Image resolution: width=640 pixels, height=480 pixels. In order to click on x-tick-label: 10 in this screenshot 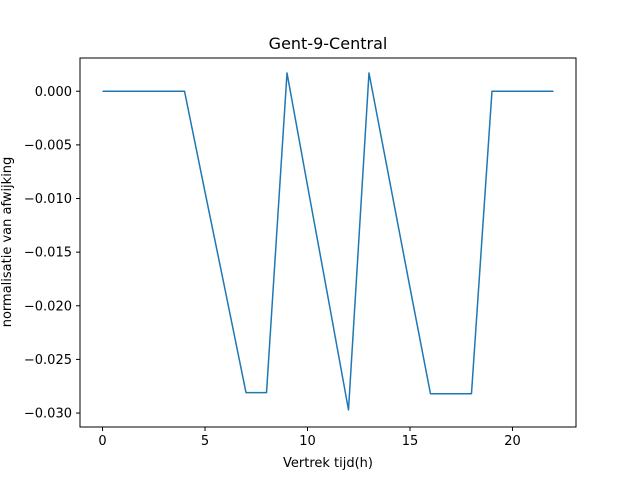, I will do `click(307, 441)`.